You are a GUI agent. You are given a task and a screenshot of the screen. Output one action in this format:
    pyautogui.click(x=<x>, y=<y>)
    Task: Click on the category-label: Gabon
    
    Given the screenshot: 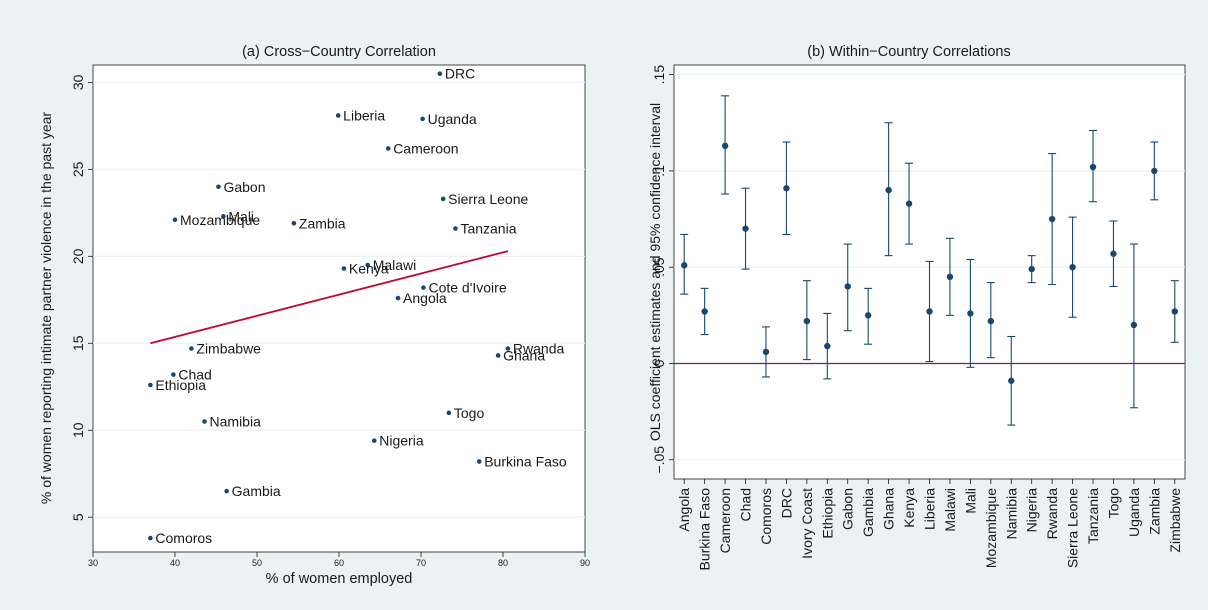 What is the action you would take?
    pyautogui.click(x=848, y=509)
    